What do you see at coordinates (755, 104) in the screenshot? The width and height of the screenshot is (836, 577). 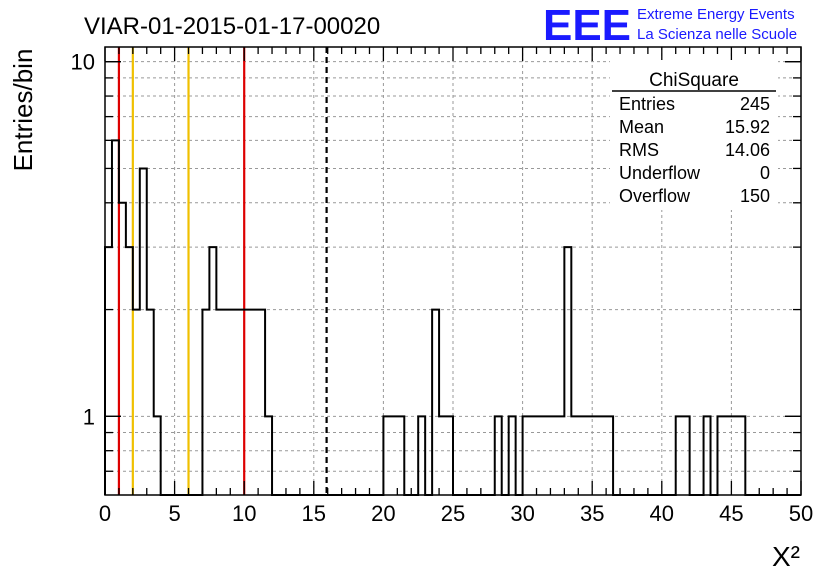 I see `stats-entries-value: 245` at bounding box center [755, 104].